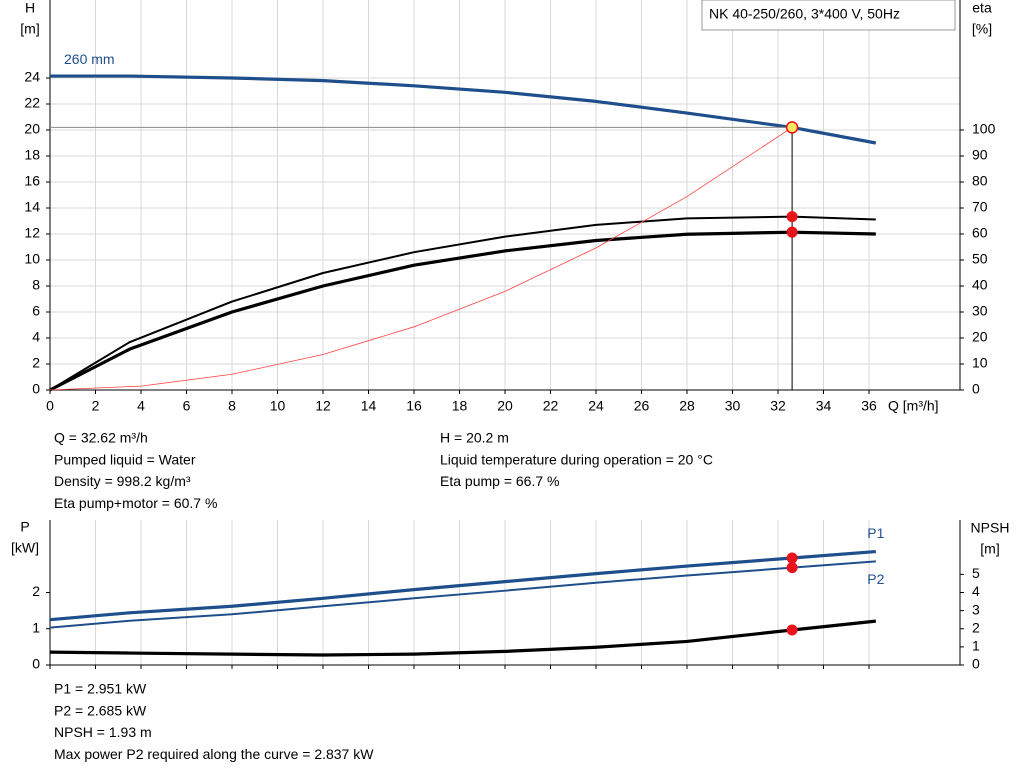  What do you see at coordinates (980, 337) in the screenshot?
I see `y2-tick-label: 20` at bounding box center [980, 337].